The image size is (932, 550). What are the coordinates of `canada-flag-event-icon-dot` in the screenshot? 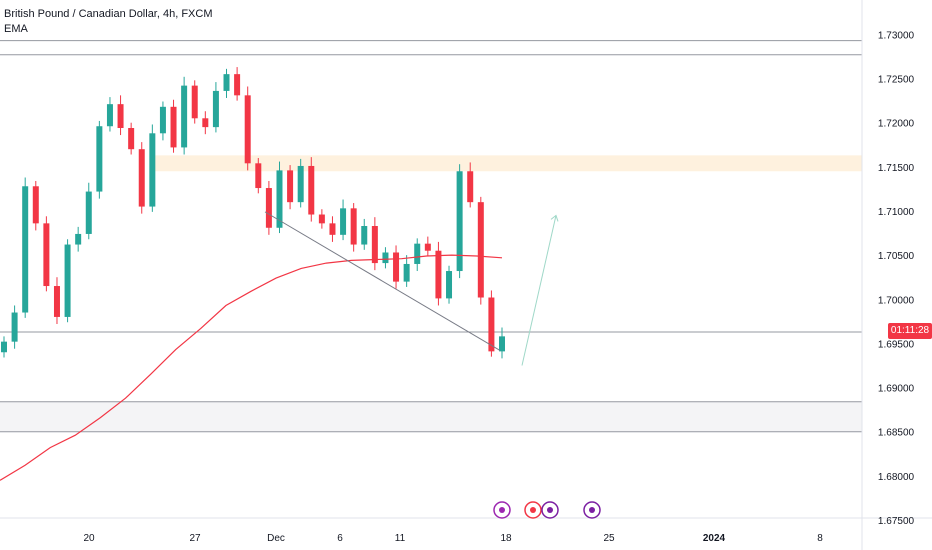 It's located at (533, 510).